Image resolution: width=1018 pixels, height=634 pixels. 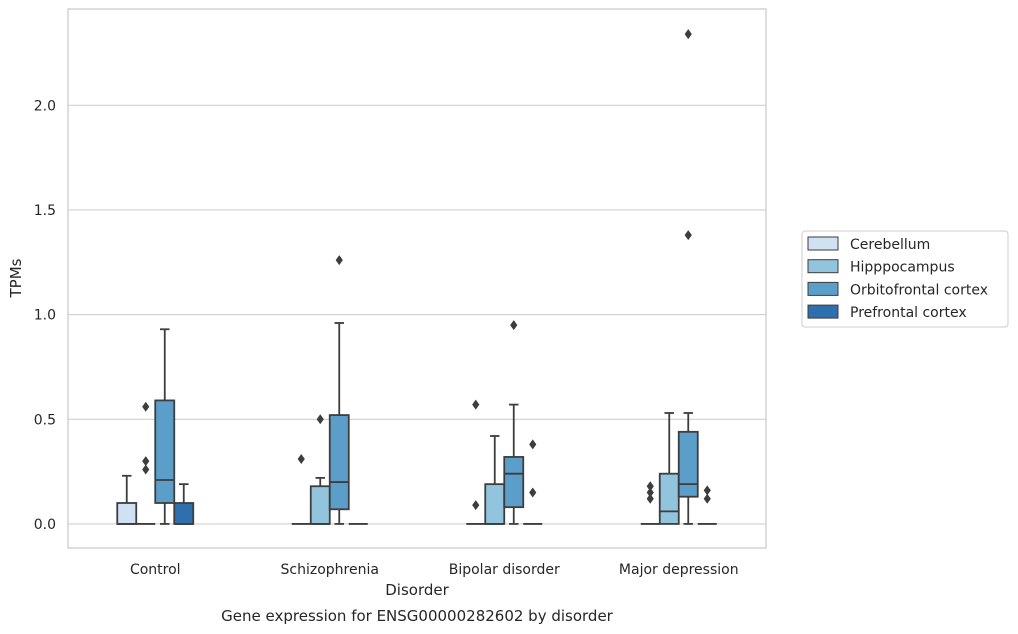 I want to click on y-tick-label: 0.5, so click(x=45, y=420).